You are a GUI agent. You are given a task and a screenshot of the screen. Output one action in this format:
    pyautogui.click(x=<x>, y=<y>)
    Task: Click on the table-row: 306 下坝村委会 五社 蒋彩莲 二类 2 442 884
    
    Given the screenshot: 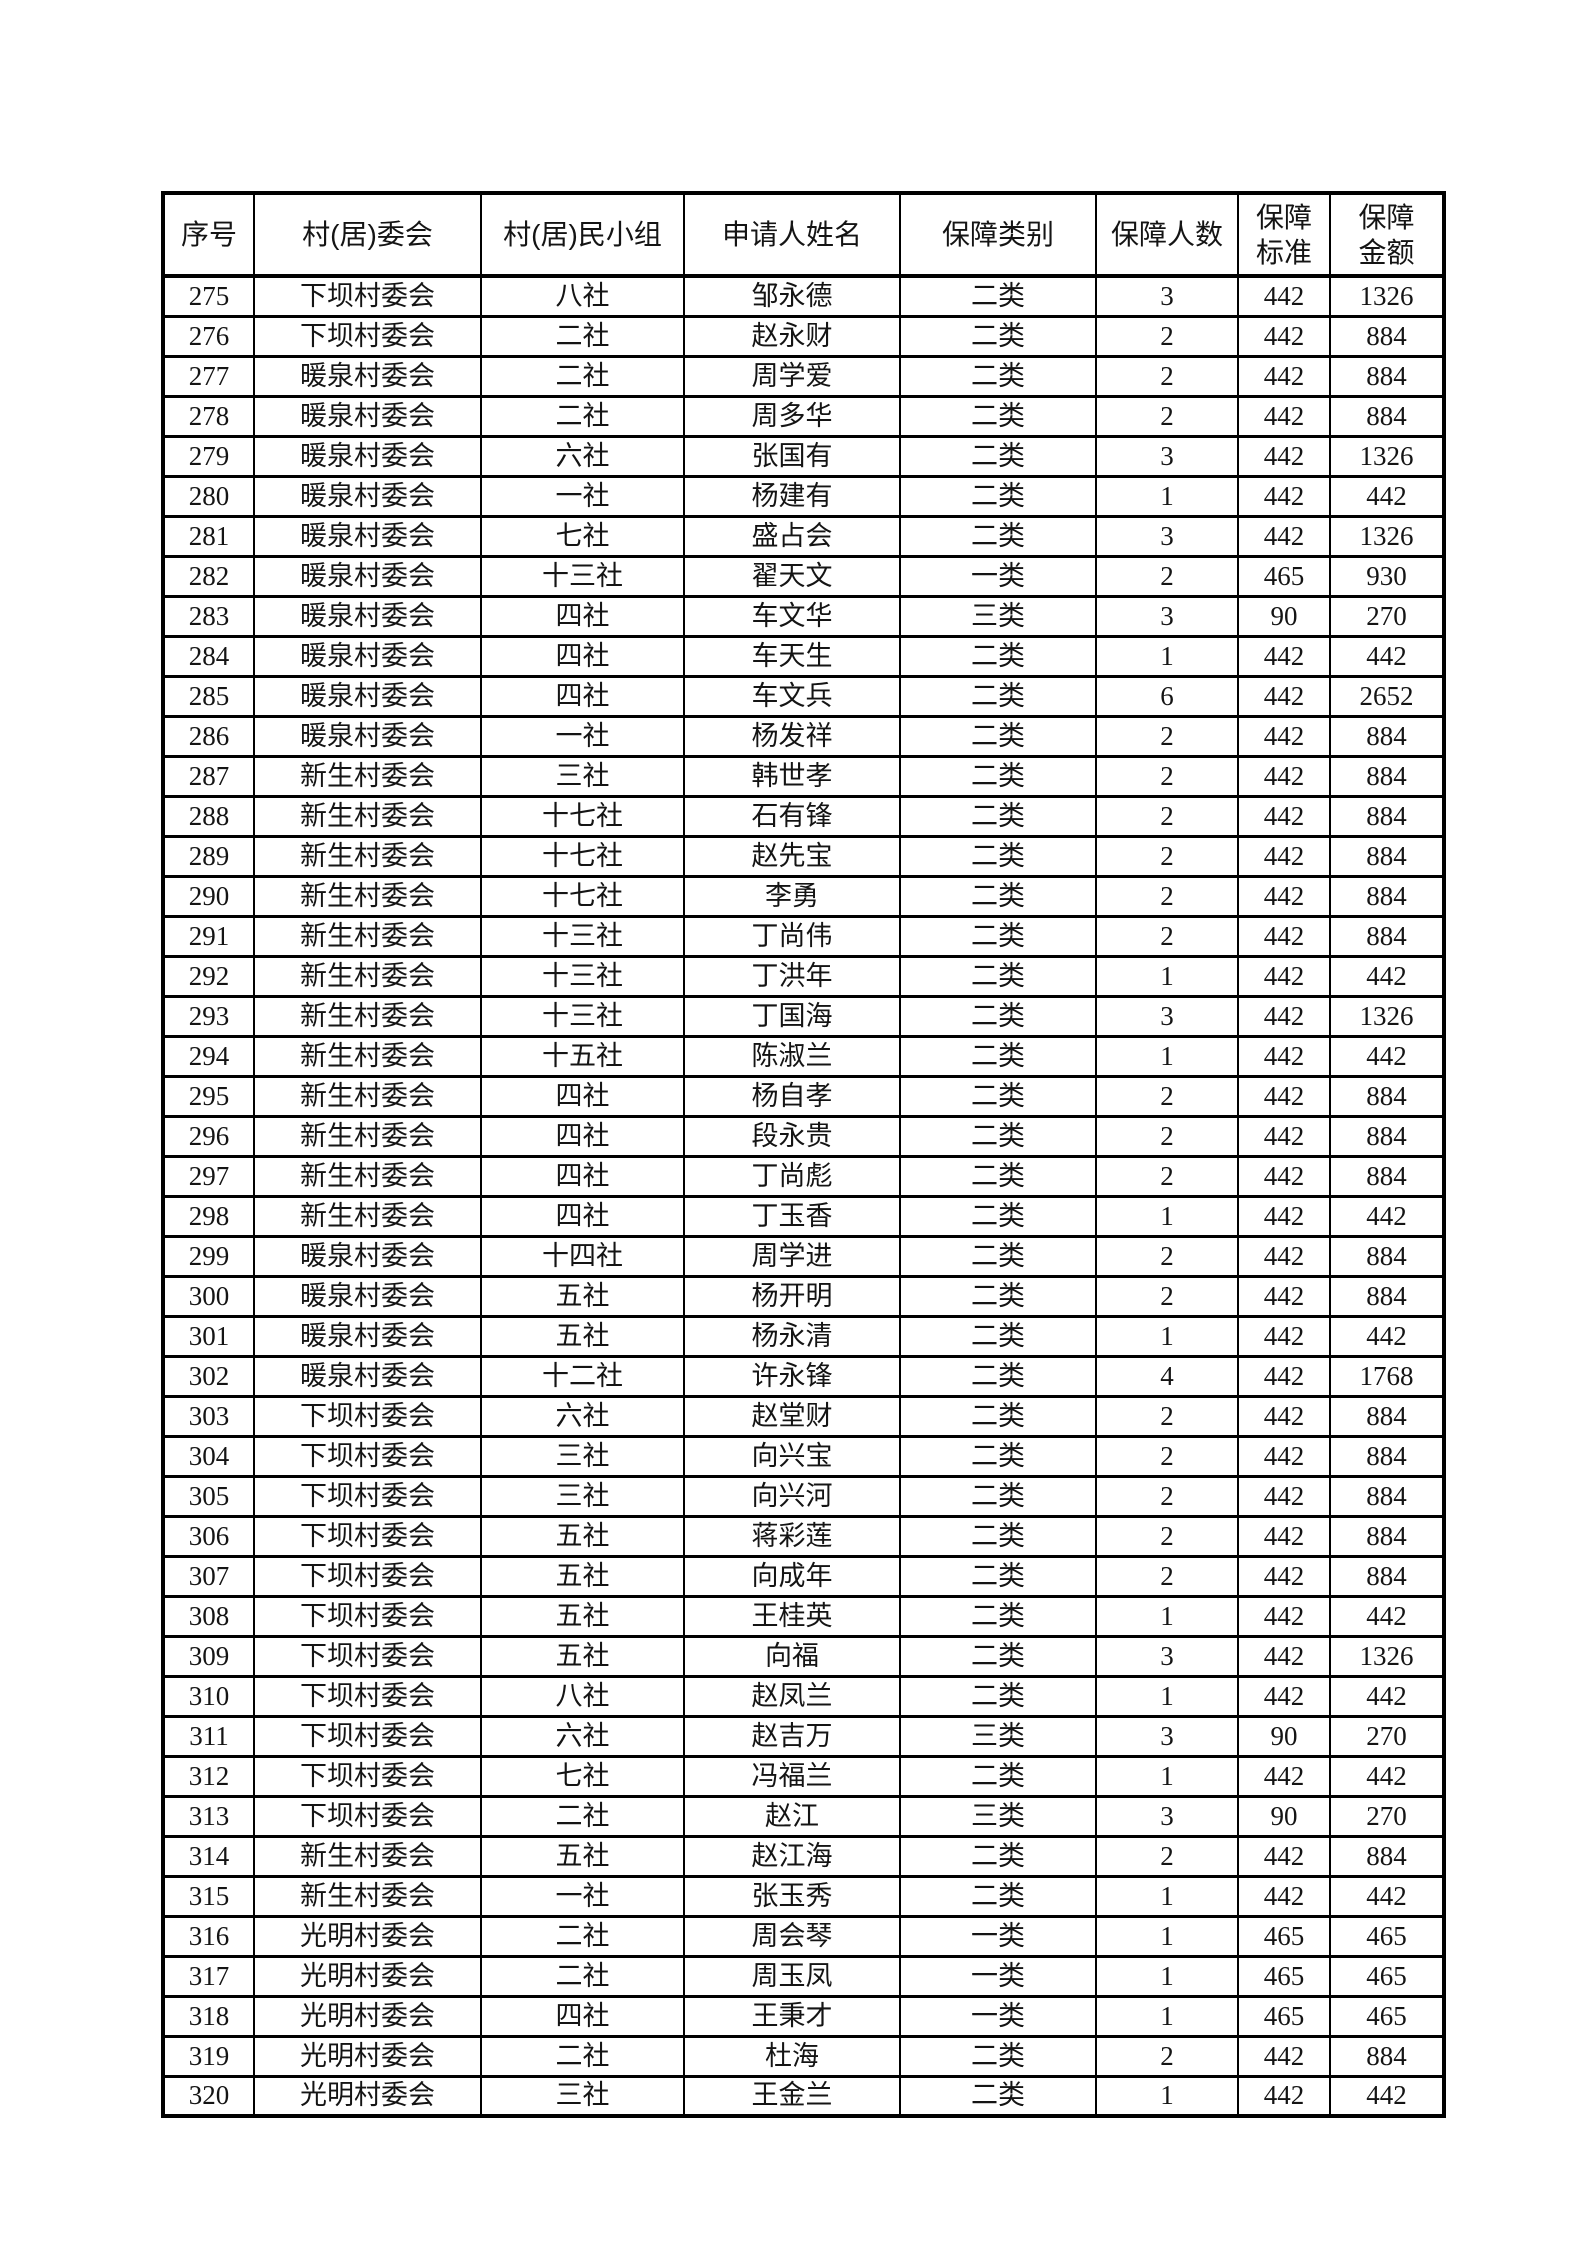 What is the action you would take?
    pyautogui.click(x=803, y=1536)
    